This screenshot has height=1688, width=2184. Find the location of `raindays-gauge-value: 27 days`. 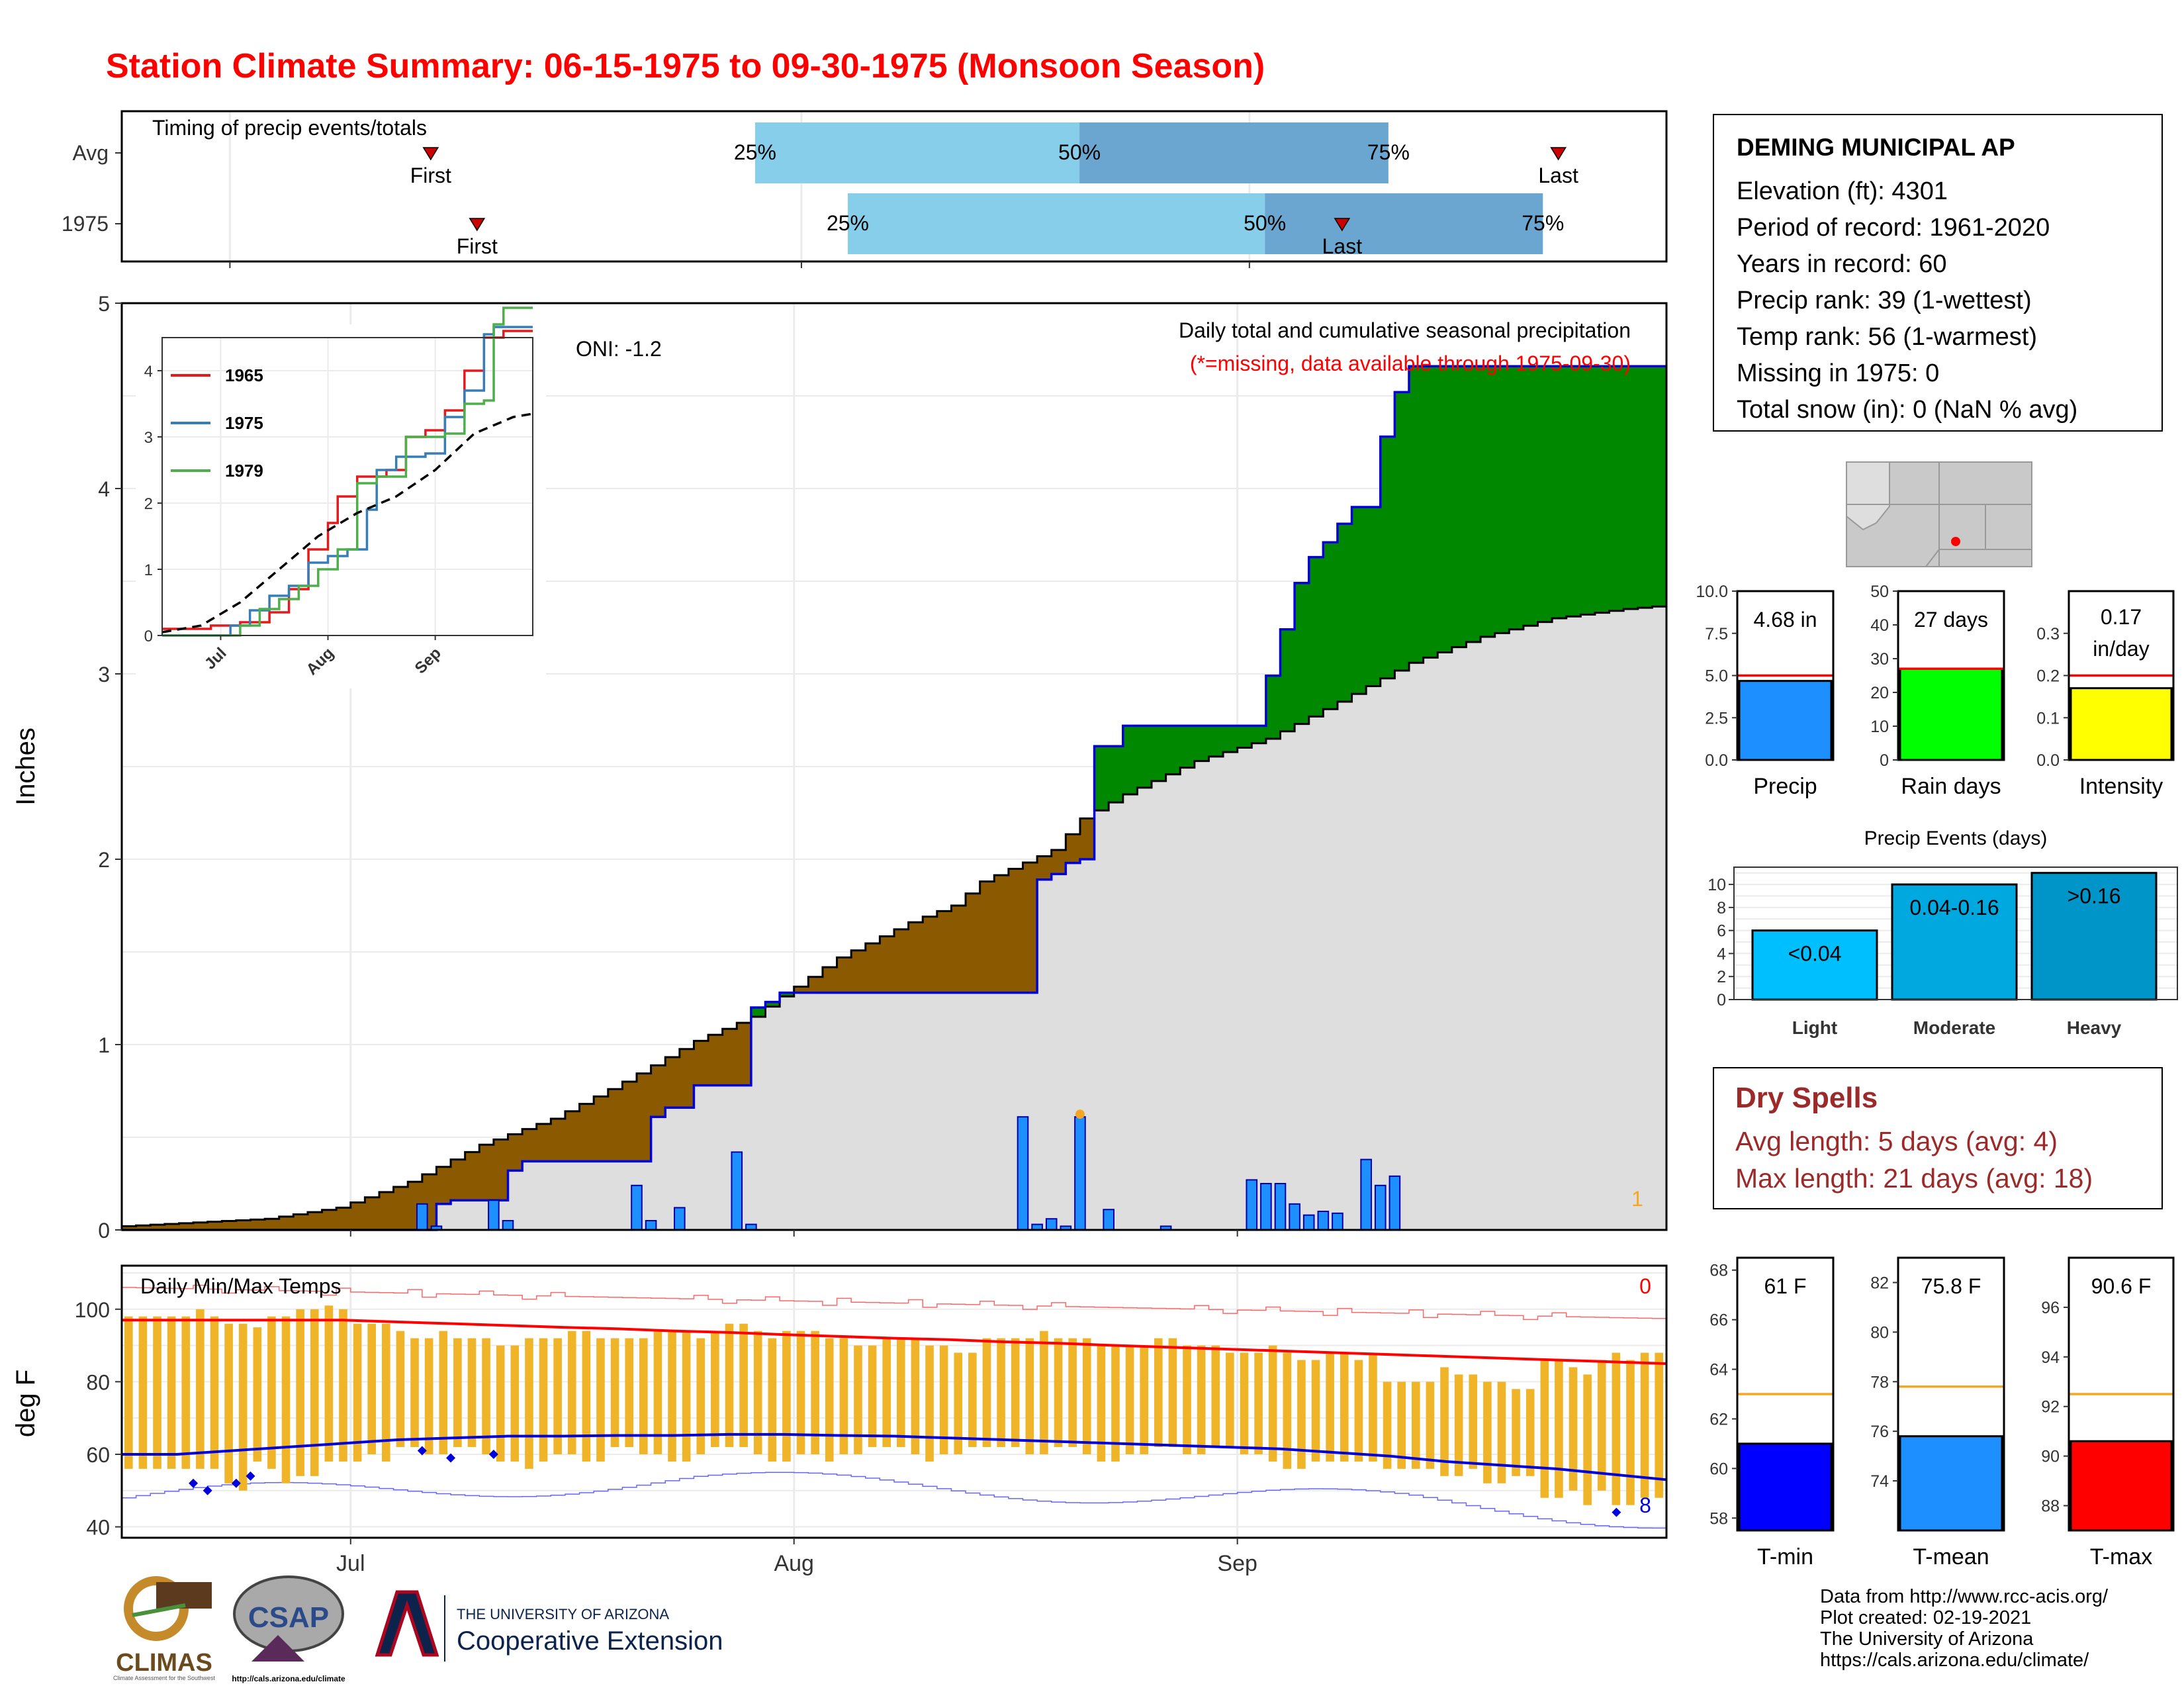

raindays-gauge-value: 27 days is located at coordinates (1951, 620).